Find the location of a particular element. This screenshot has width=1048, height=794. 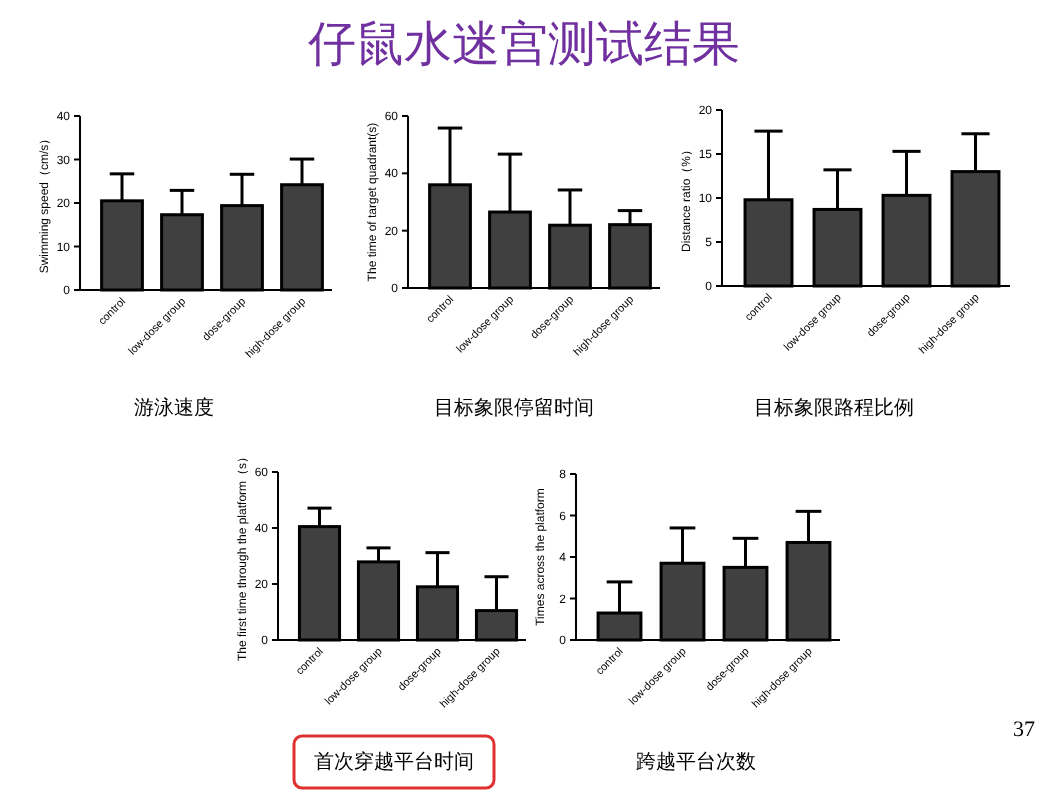

x-axis-title: 目标象限路程比例 is located at coordinates (834, 408).